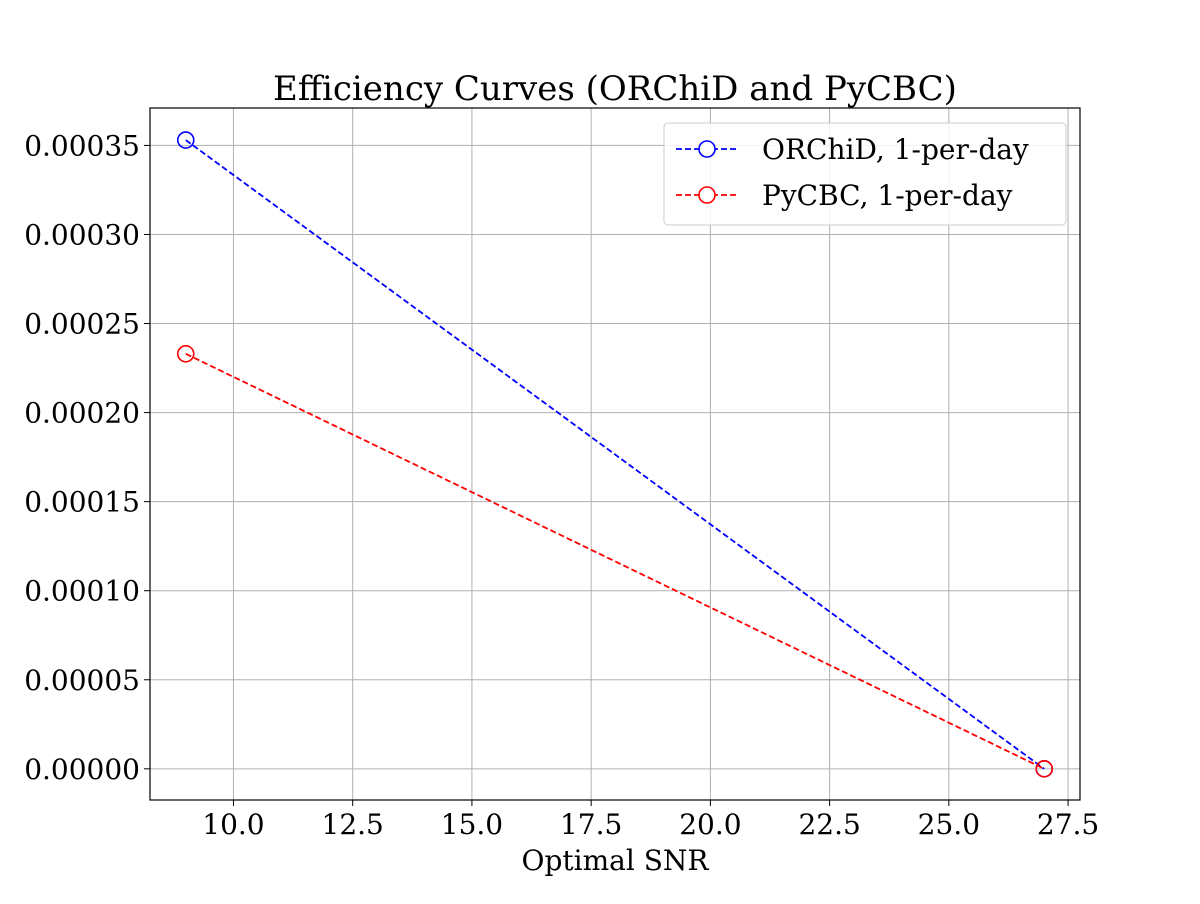  What do you see at coordinates (949, 824) in the screenshot?
I see `x-tick-label: 25.0` at bounding box center [949, 824].